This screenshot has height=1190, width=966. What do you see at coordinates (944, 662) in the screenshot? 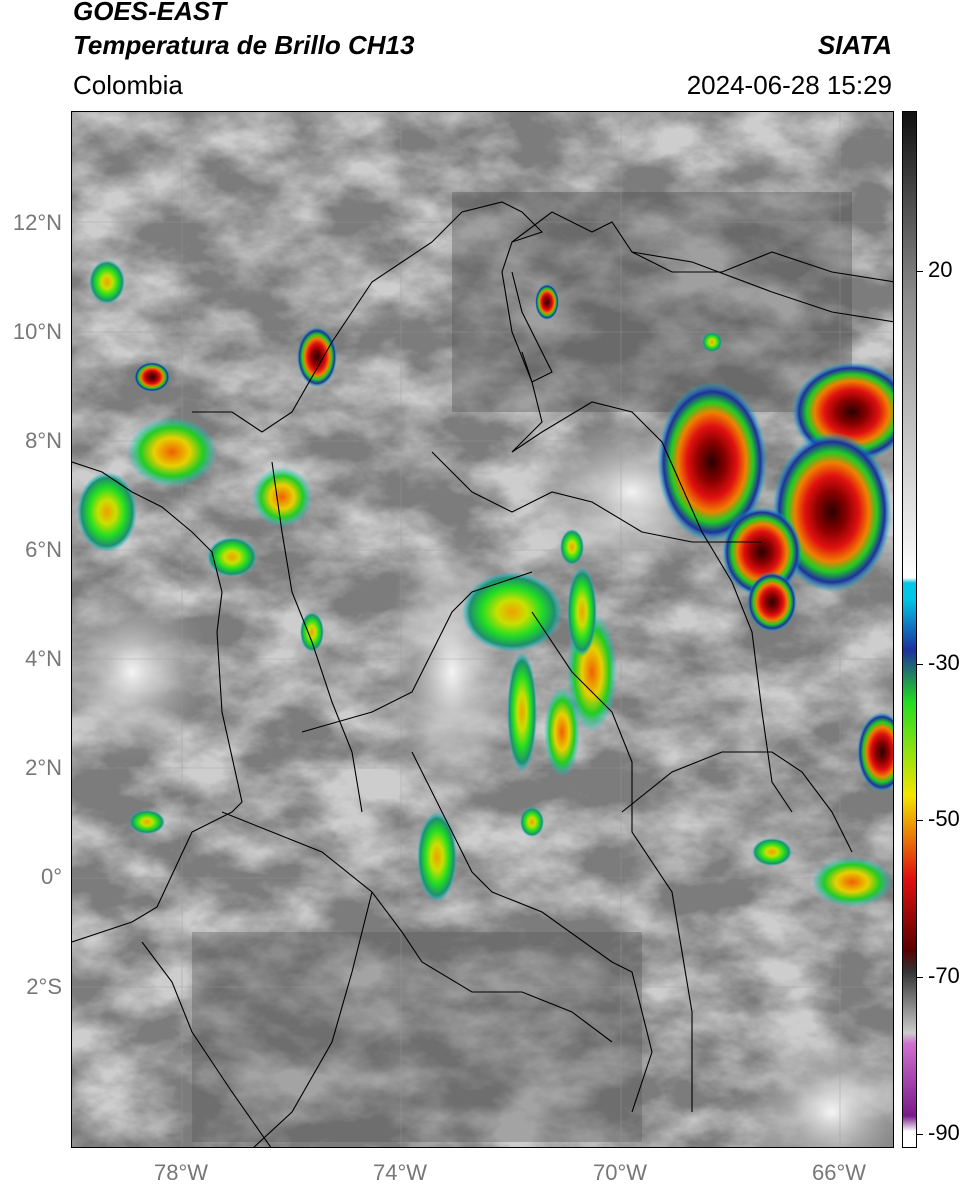
I see `colorbar-label-minus30: -30` at bounding box center [944, 662].